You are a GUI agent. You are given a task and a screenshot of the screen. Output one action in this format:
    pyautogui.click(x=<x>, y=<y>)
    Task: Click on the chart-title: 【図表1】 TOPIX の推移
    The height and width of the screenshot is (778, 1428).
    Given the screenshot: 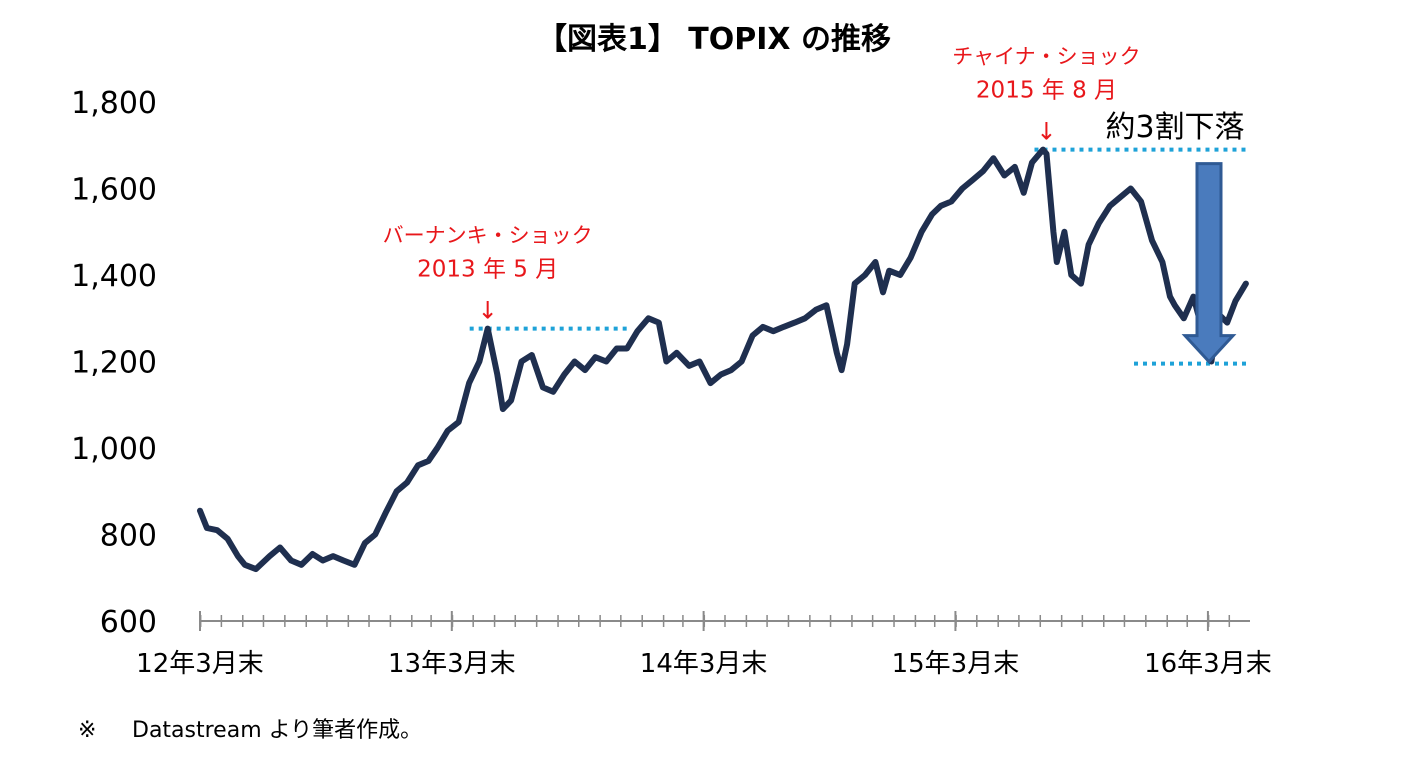 What is the action you would take?
    pyautogui.click(x=713, y=39)
    